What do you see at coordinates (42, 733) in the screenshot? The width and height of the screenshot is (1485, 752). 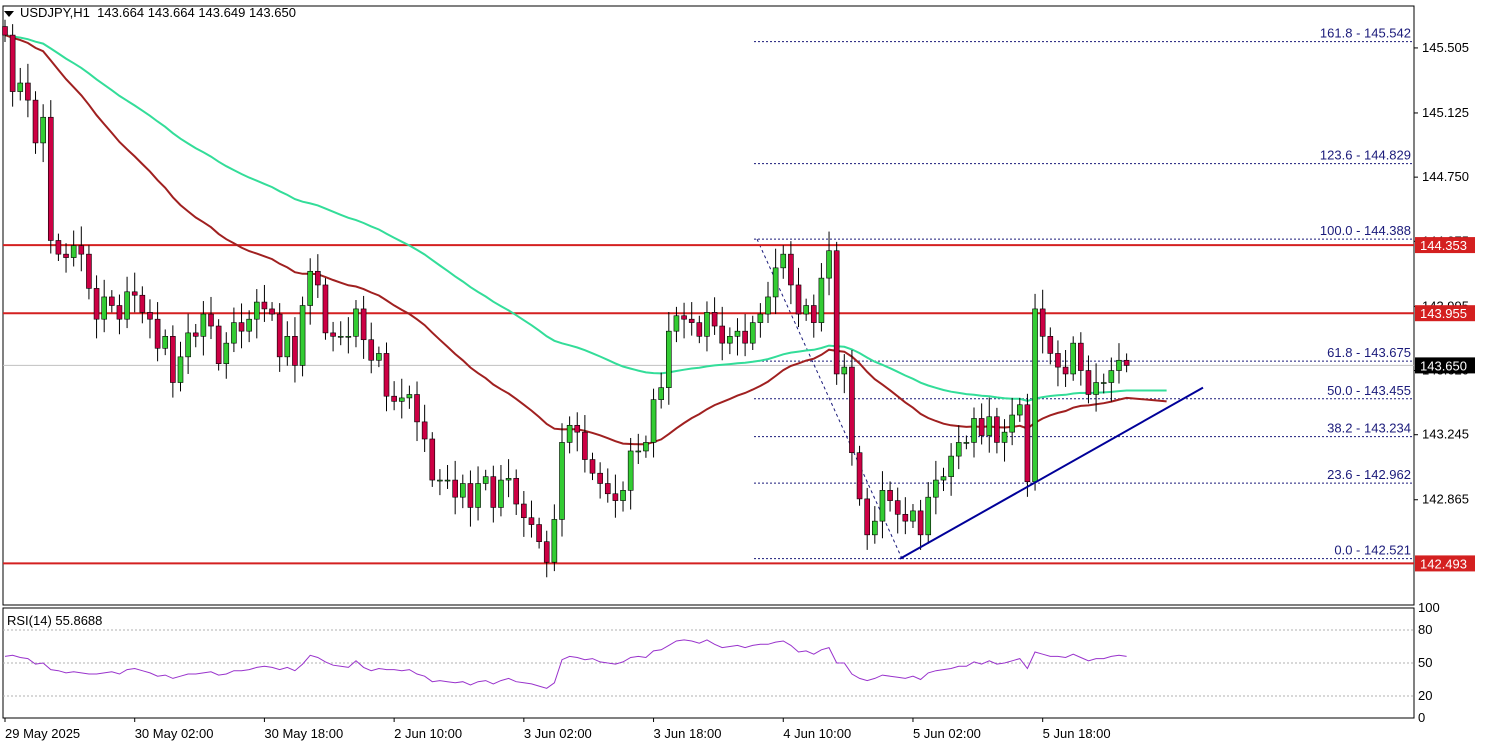 I see `time-tick-label: 29 May 2025` at bounding box center [42, 733].